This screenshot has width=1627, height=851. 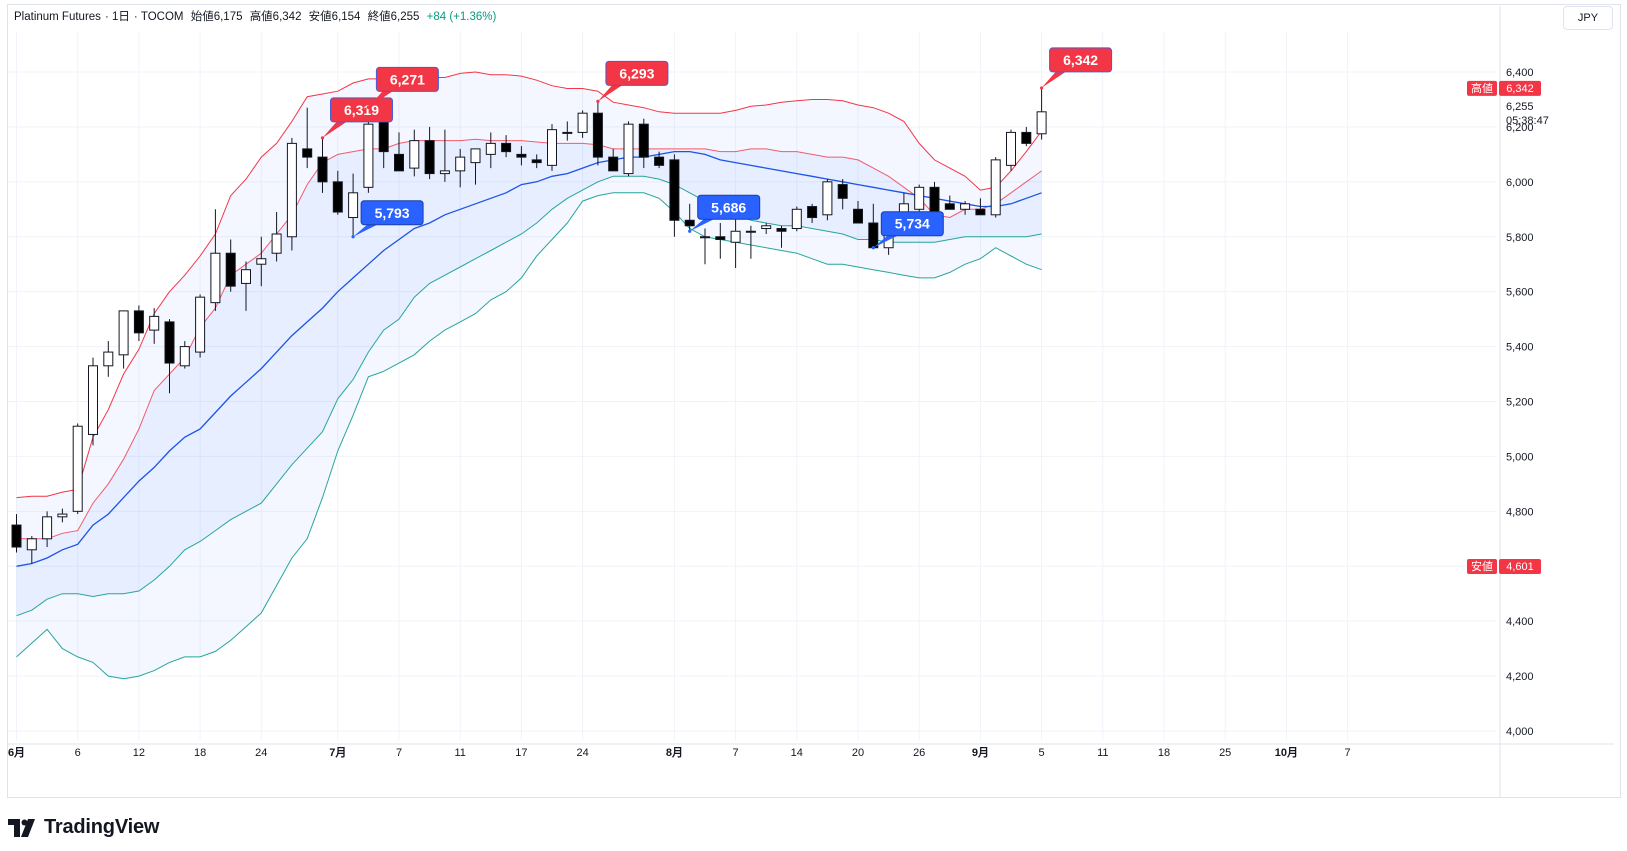 I want to click on high-tag-value-bg, so click(x=1520, y=88).